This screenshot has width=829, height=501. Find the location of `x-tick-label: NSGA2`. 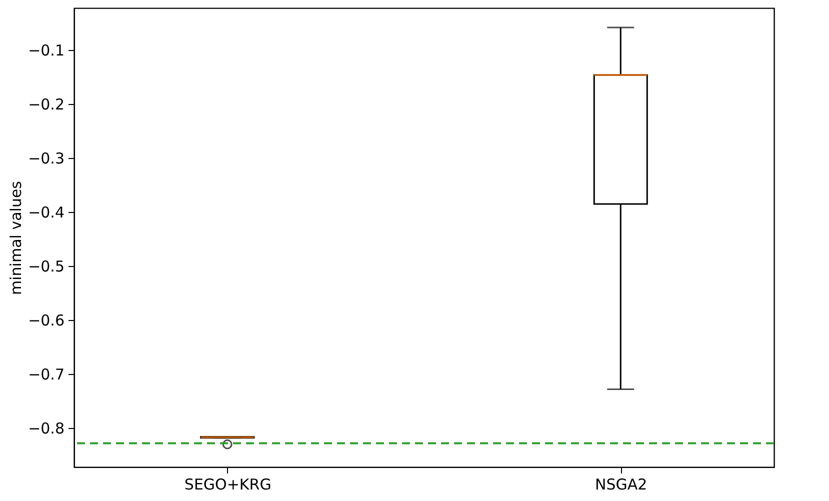

x-tick-label: NSGA2 is located at coordinates (621, 485).